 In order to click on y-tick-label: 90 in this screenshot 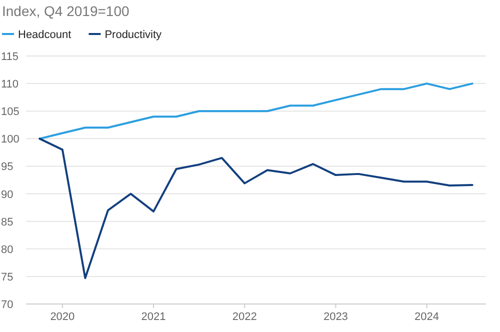, I will do `click(7, 194)`.